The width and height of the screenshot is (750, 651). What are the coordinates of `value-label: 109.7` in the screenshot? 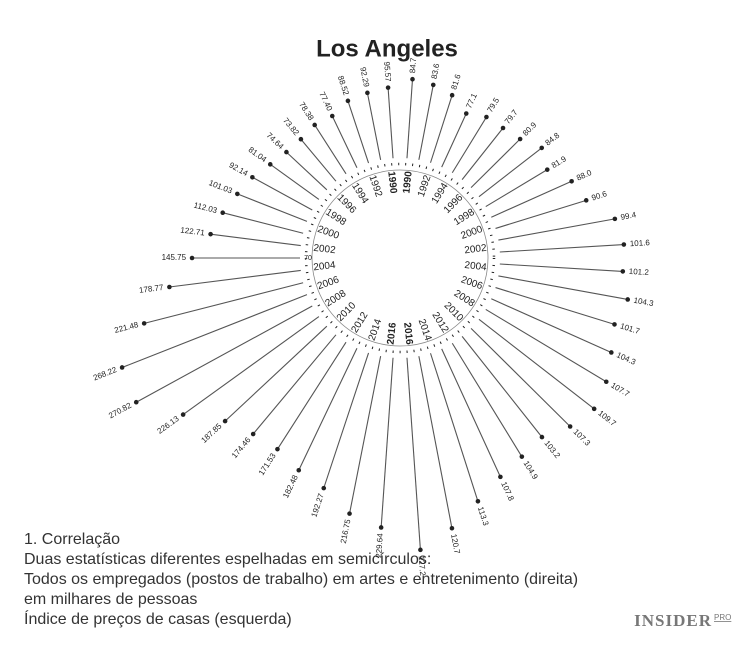 It's located at (607, 419).